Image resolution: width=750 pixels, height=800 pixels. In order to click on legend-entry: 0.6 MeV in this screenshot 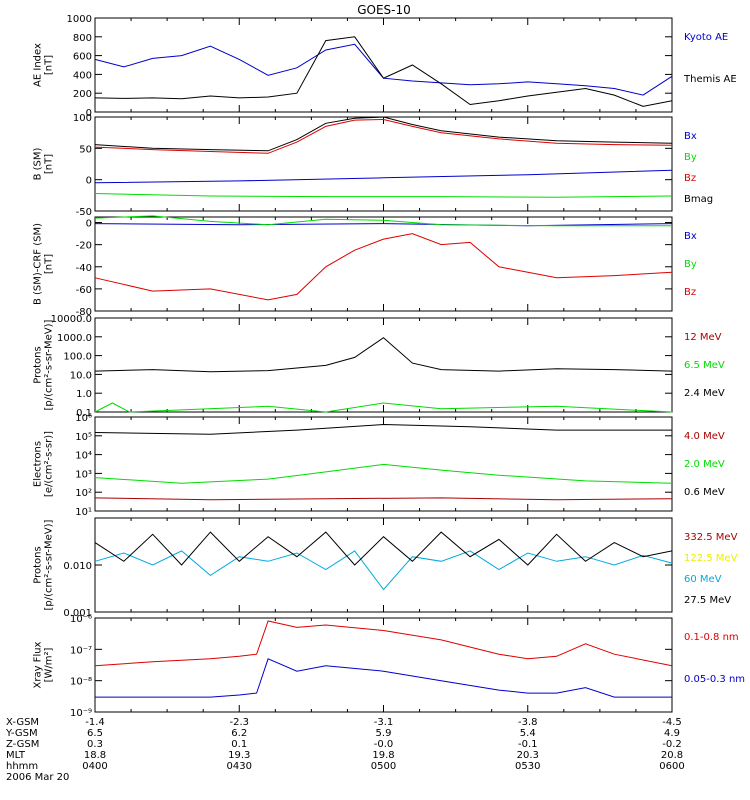, I will do `click(704, 492)`.